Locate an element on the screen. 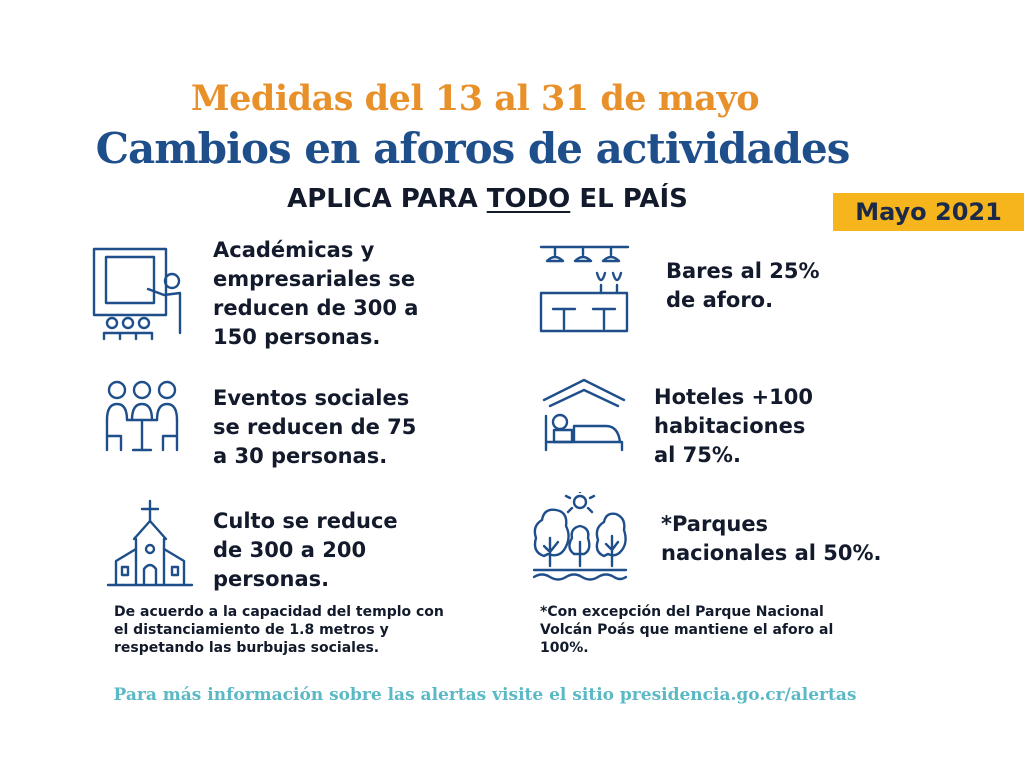 This screenshot has height=769, width=1024. bares-text: Bares al 25% de aforo. is located at coordinates (743, 286).